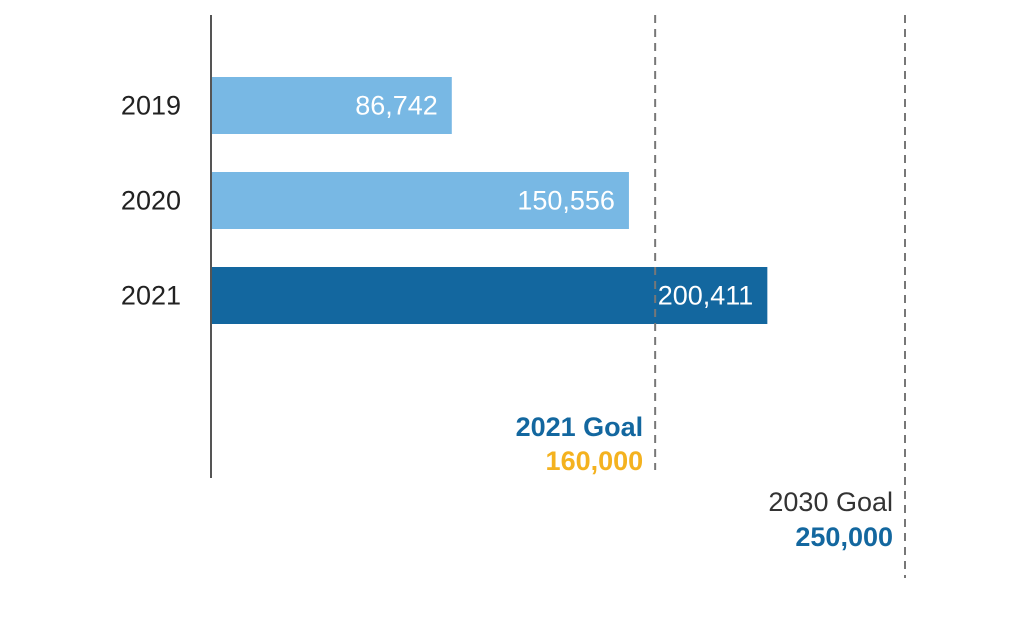  Describe the element at coordinates (151, 296) in the screenshot. I see `category-label-2021: 2021` at that location.